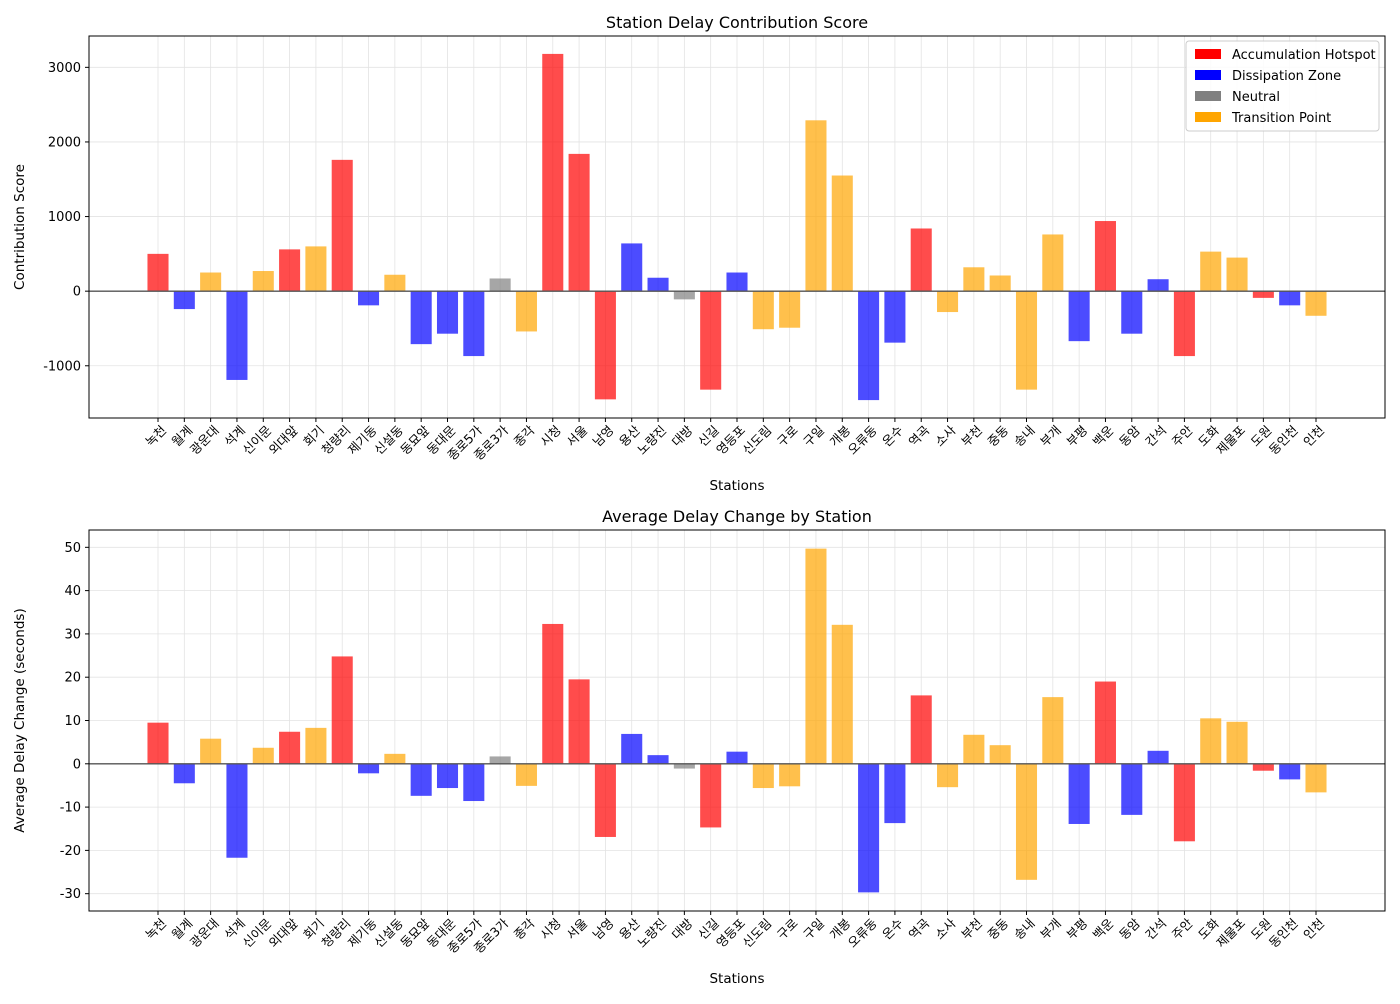  I want to click on x-tick-label: 영등포, so click(730, 440).